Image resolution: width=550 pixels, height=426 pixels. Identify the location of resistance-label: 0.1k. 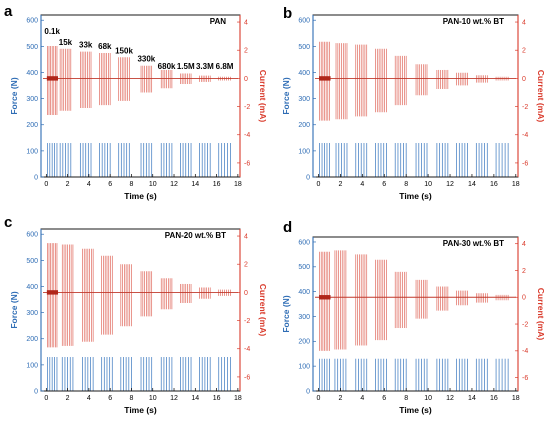
(52, 31).